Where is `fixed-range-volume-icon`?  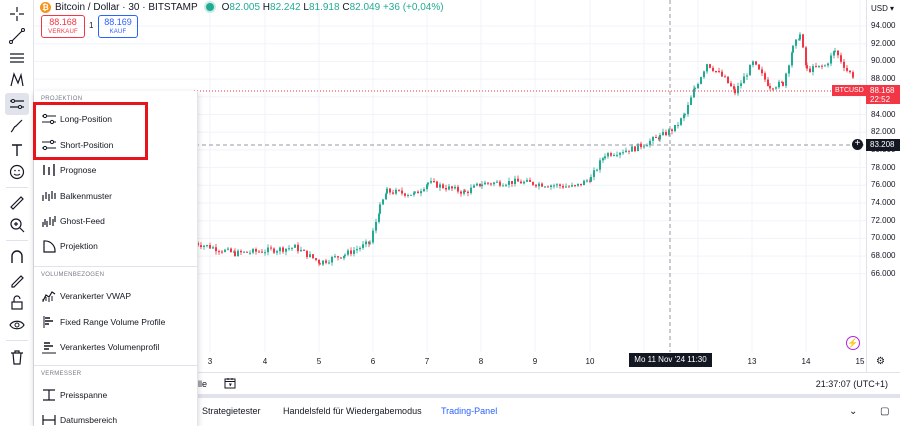
fixed-range-volume-icon is located at coordinates (49, 322).